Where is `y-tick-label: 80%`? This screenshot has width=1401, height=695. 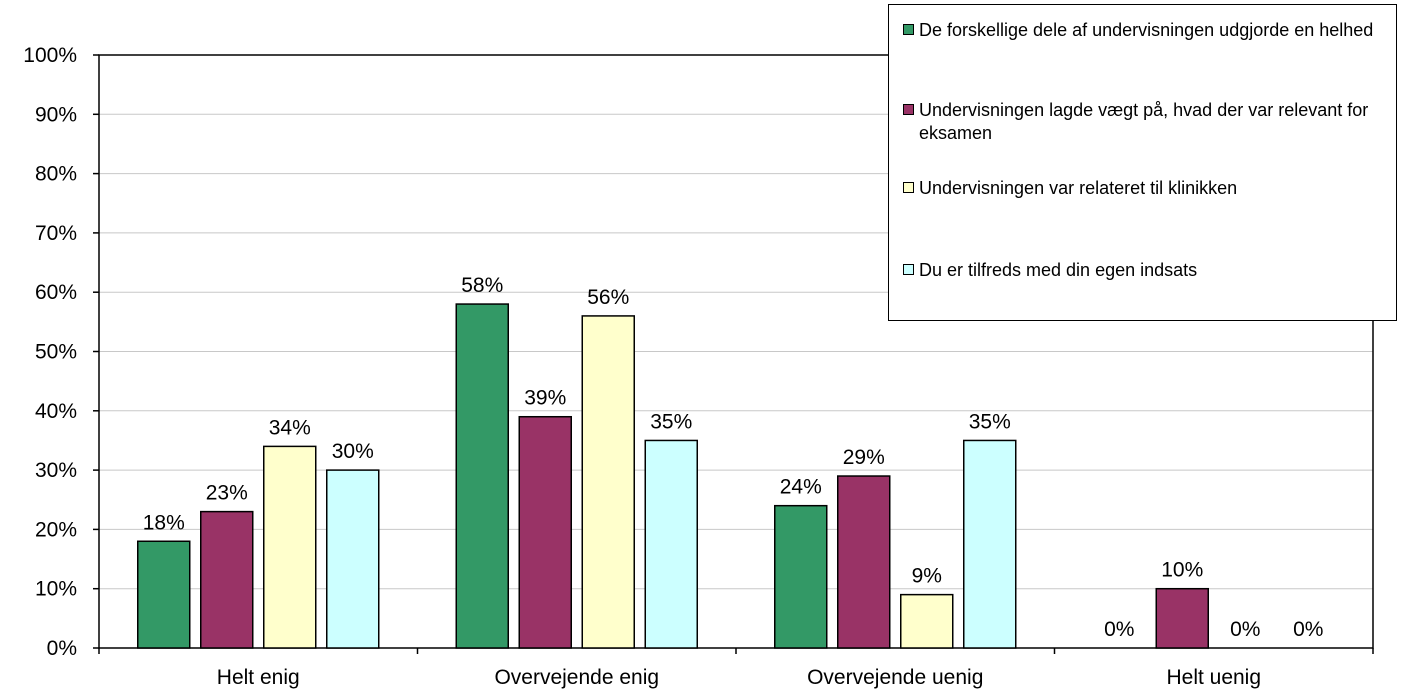 y-tick-label: 80% is located at coordinates (56, 174).